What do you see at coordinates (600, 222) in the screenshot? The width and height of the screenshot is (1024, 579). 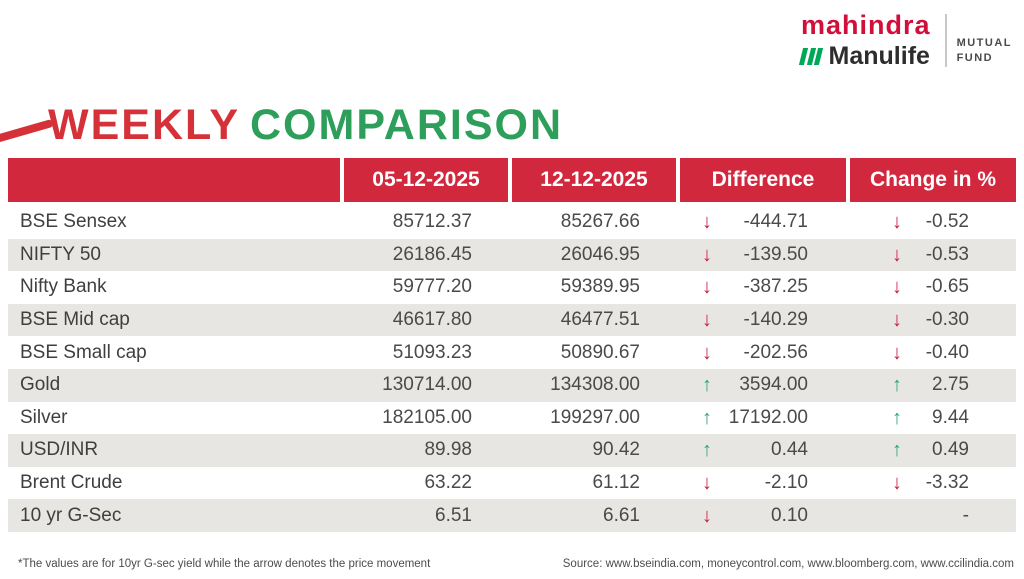 I see `curr-value: 85267.66` at bounding box center [600, 222].